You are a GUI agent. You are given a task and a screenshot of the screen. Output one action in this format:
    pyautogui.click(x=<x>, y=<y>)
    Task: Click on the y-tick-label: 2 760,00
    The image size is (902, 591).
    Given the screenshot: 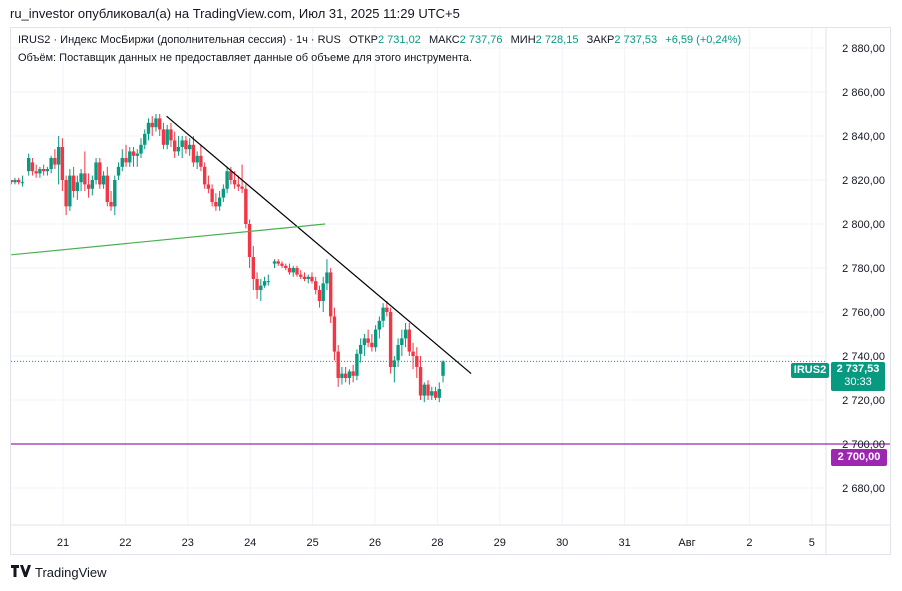 What is the action you would take?
    pyautogui.click(x=863, y=313)
    